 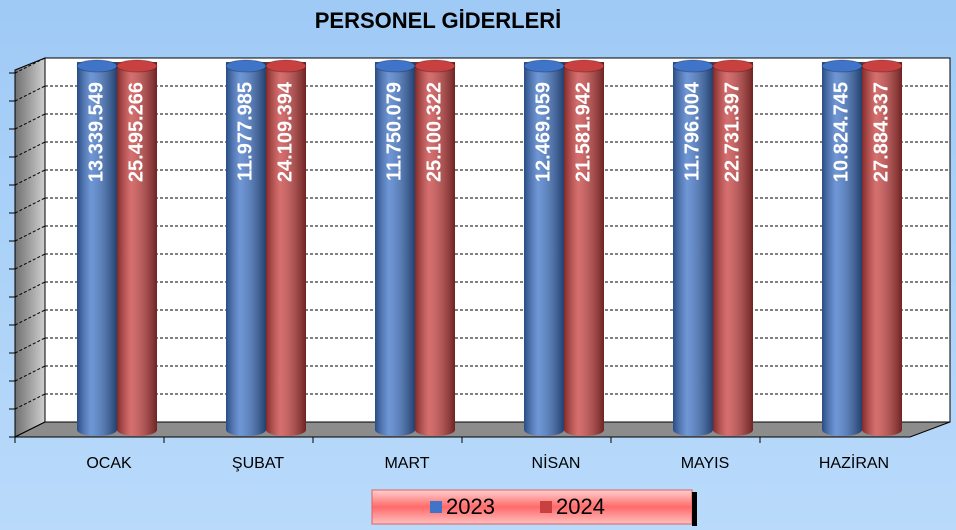 What do you see at coordinates (692, 131) in the screenshot?
I see `value-label: 11.796.004` at bounding box center [692, 131].